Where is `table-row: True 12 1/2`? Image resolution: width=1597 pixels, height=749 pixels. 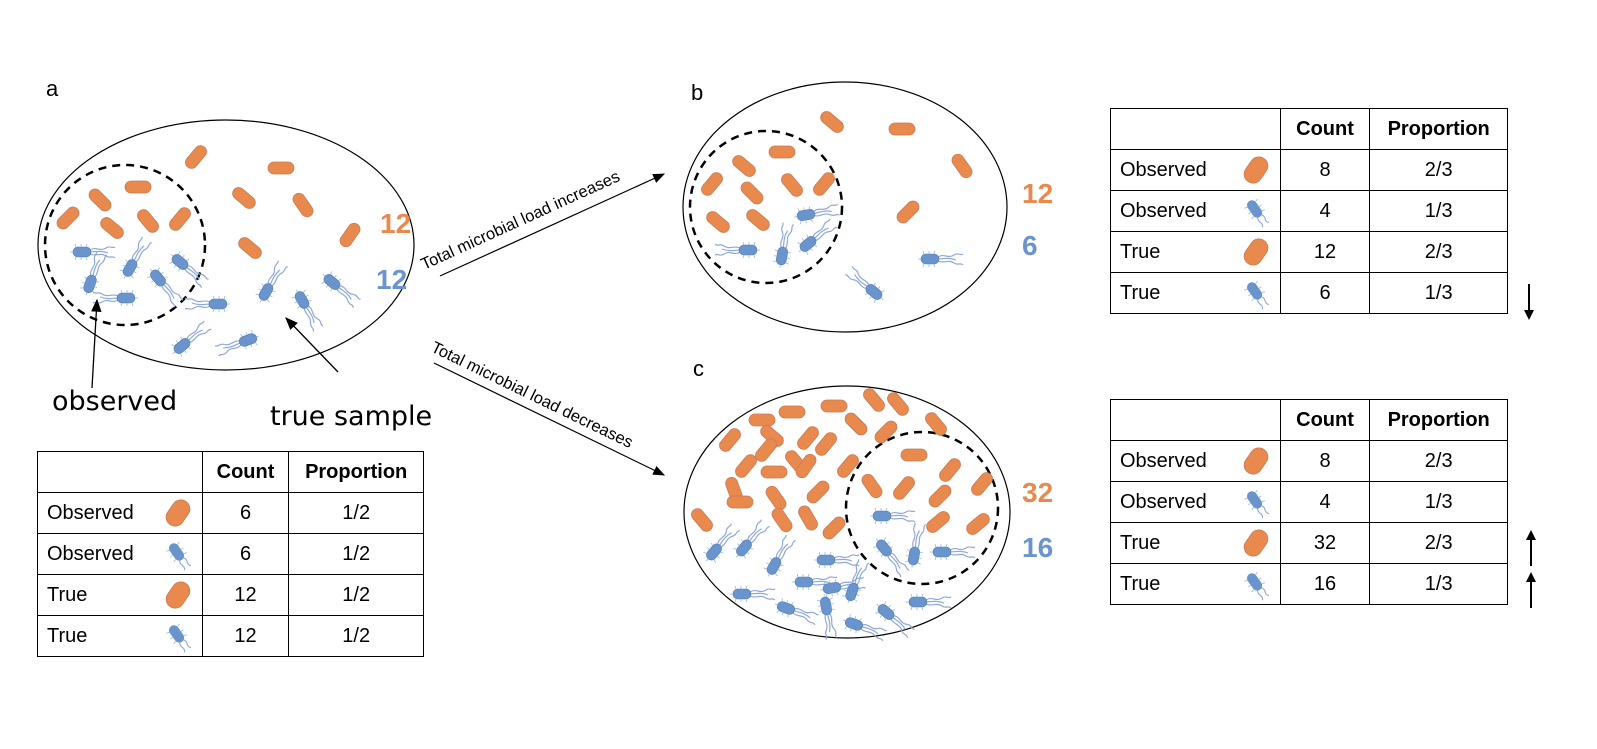 table-row: True 12 1/2 is located at coordinates (230, 636).